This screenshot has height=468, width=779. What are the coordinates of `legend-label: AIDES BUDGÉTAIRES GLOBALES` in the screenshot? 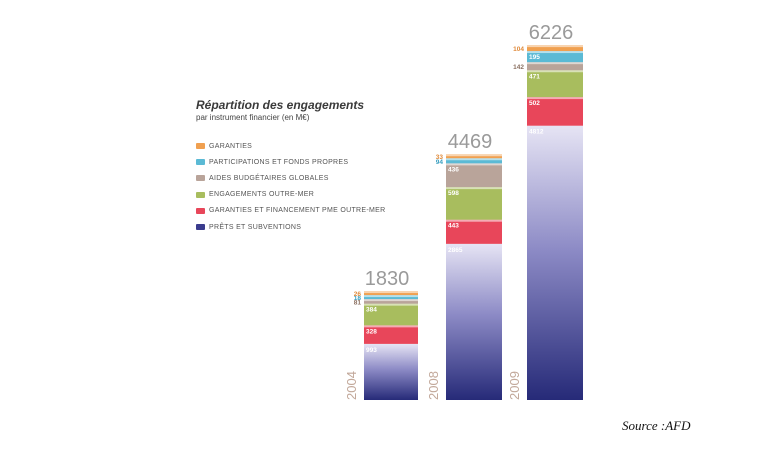 It's located at (269, 178).